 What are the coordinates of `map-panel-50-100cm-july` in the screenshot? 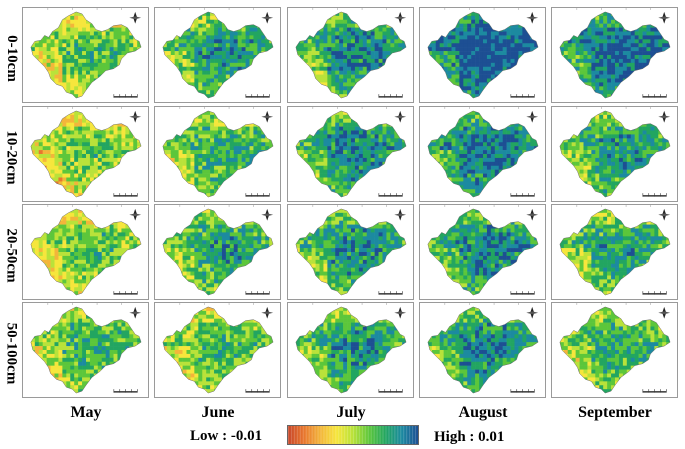 It's located at (350, 350).